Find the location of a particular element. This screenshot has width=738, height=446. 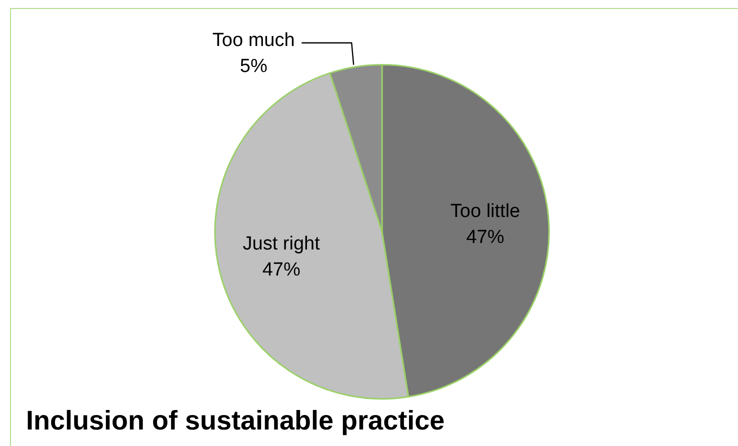

slice-label: Too much is located at coordinates (253, 41).